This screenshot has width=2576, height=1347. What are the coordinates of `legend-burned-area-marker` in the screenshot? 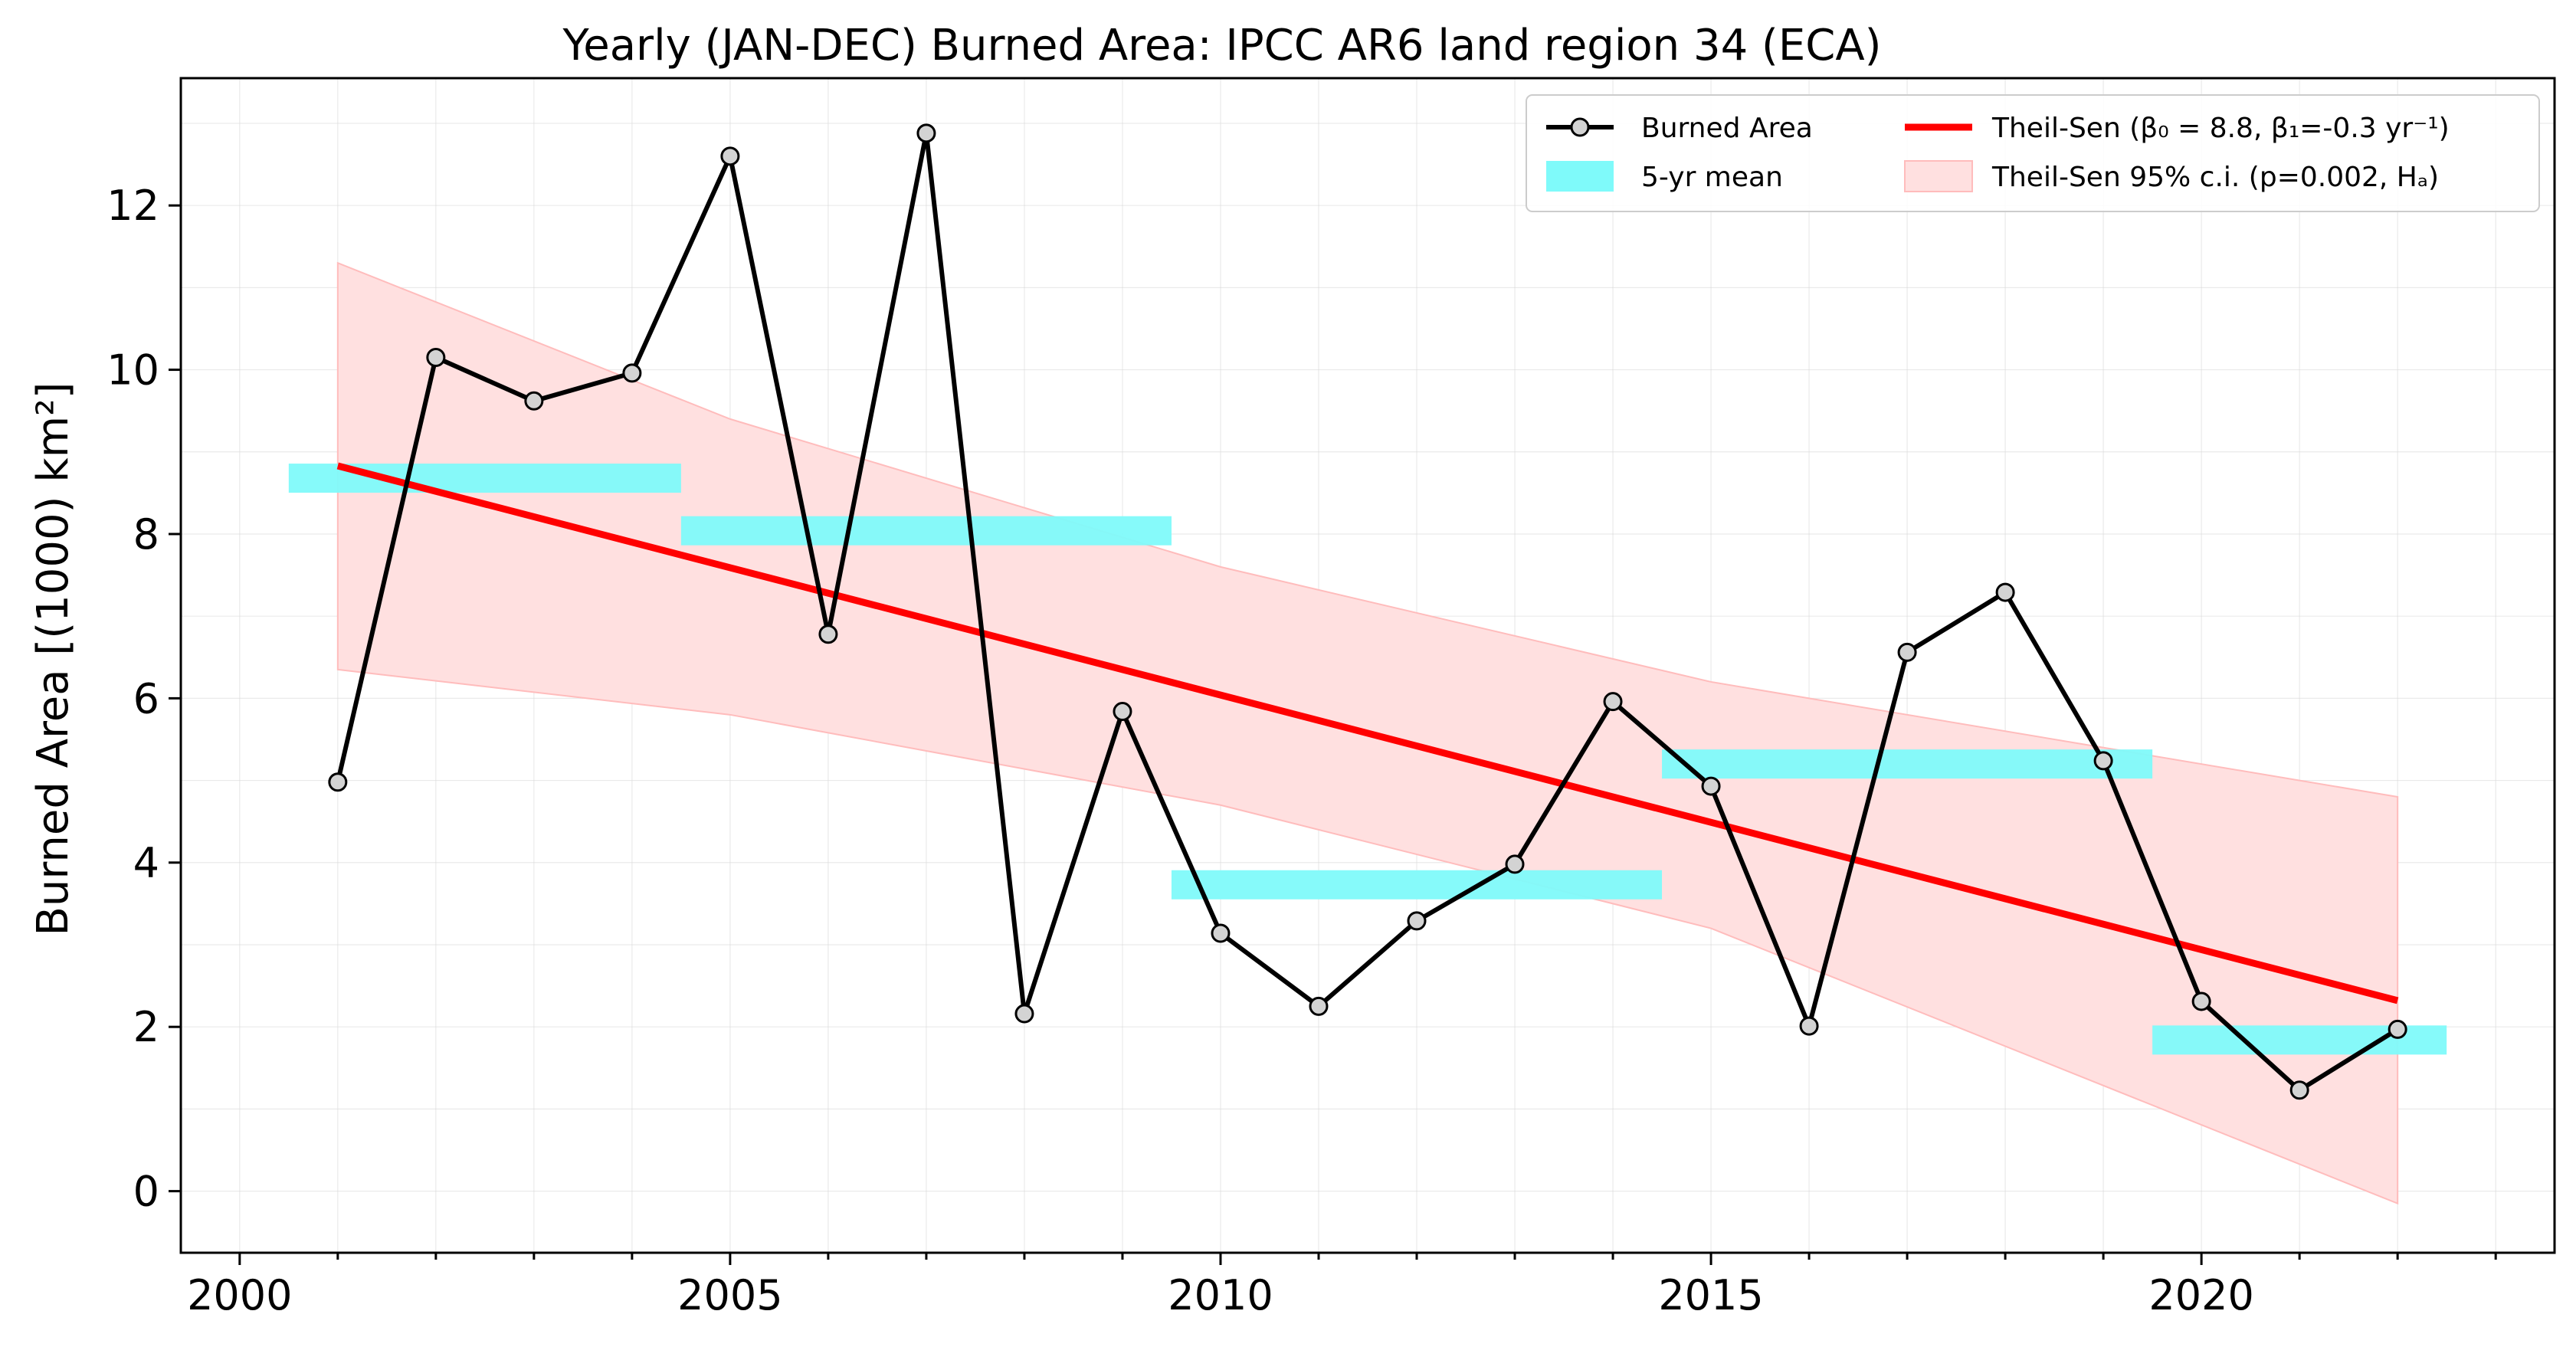 It's located at (1580, 127).